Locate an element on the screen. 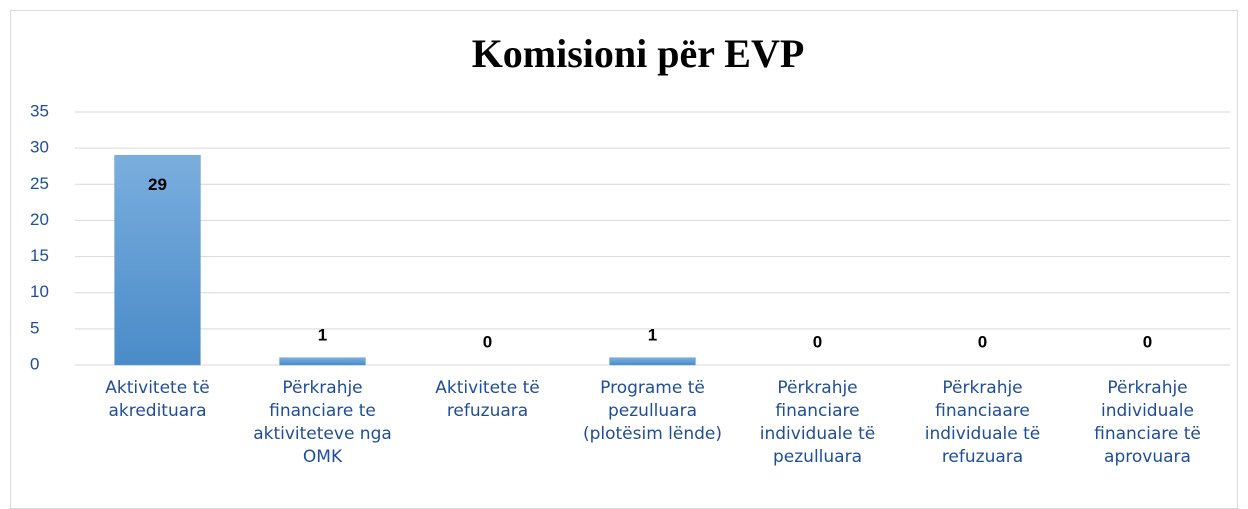  y-tick-label: 35 is located at coordinates (39, 110).